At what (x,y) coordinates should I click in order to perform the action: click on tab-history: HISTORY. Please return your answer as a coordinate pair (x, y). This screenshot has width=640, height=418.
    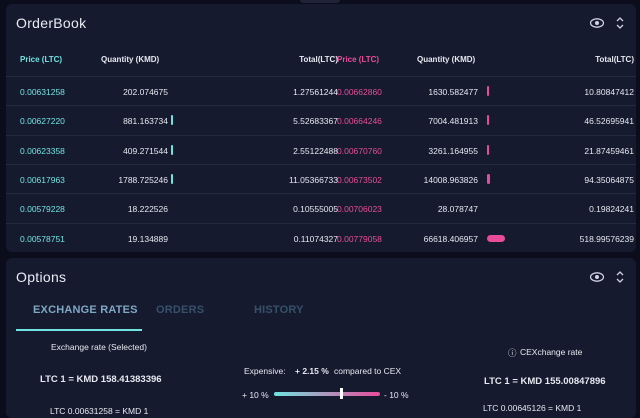
    Looking at the image, I should click on (279, 310).